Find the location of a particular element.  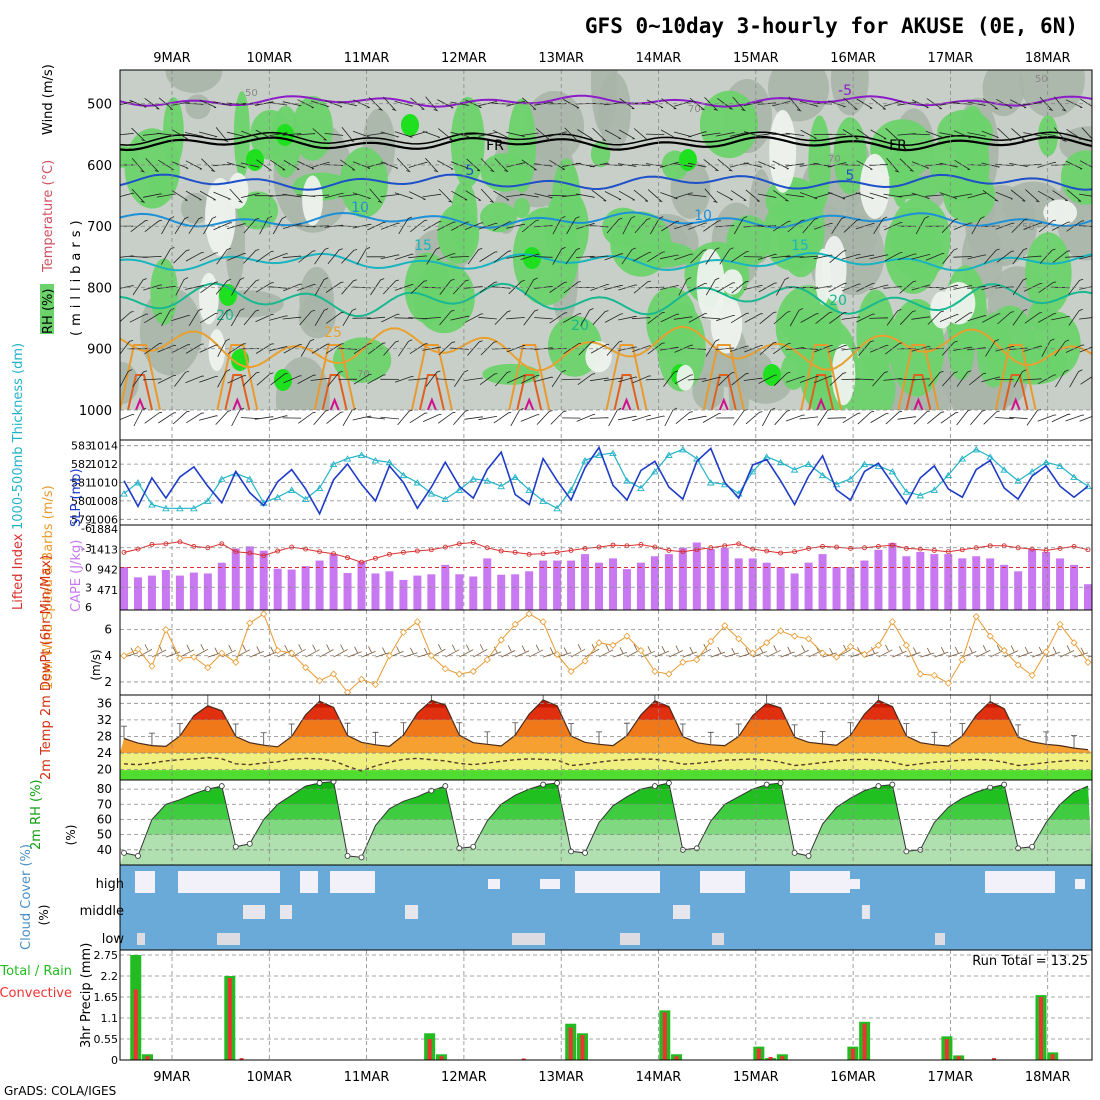

cloud-low-patch is located at coordinates (718, 939).